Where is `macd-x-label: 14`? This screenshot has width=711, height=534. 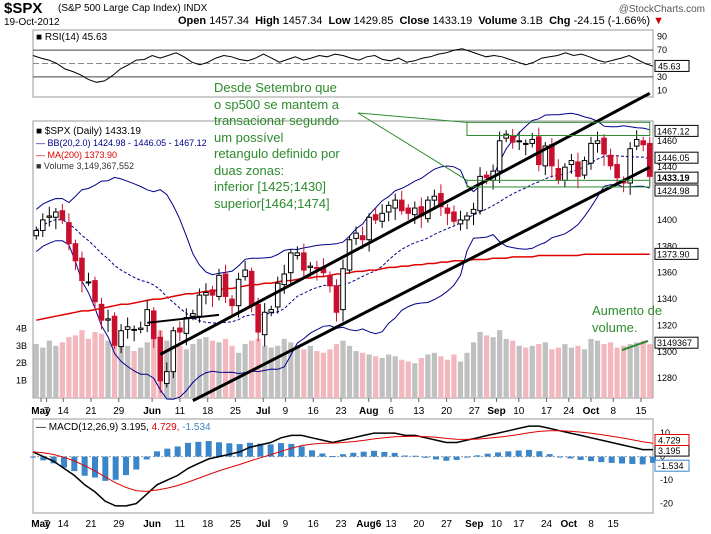
macd-x-label: 14 is located at coordinates (64, 524).